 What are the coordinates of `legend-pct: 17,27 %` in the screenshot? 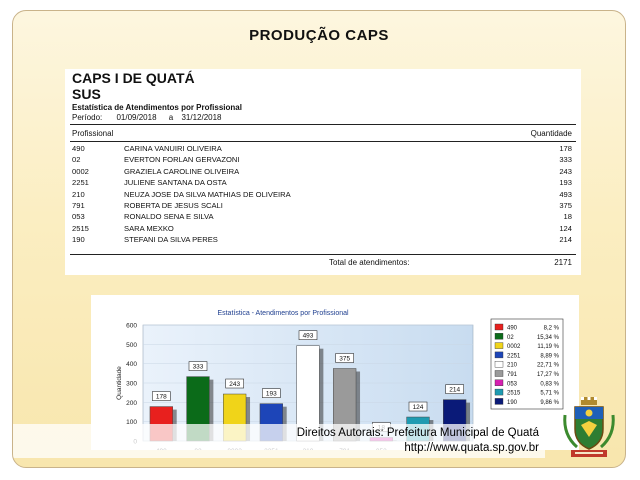 It's located at (548, 375).